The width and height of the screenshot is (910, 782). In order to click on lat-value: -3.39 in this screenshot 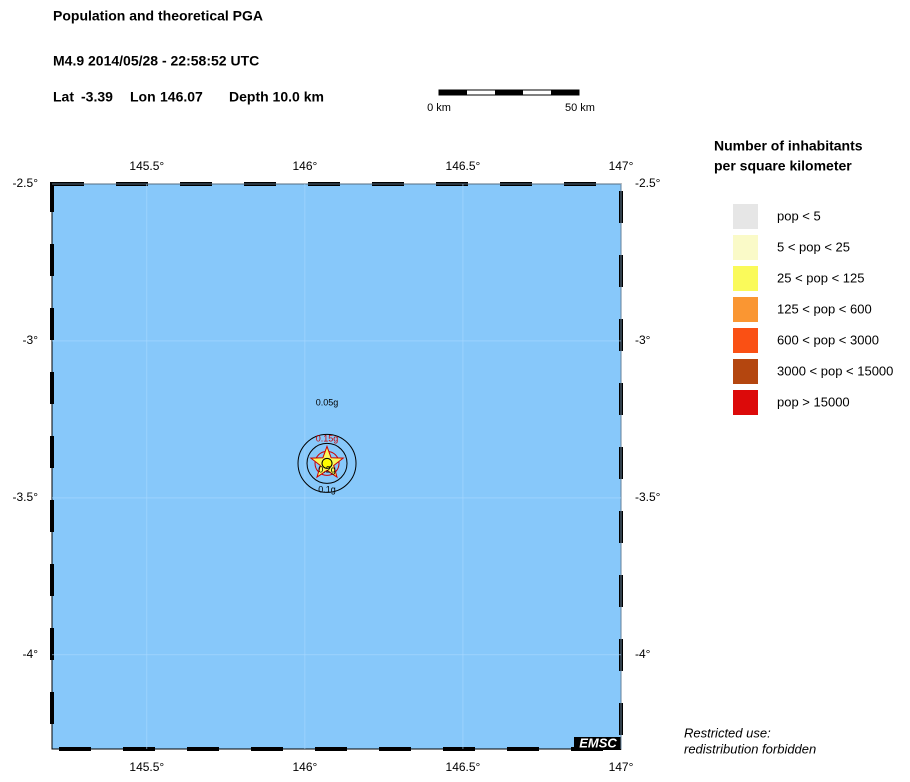, I will do `click(97, 97)`.